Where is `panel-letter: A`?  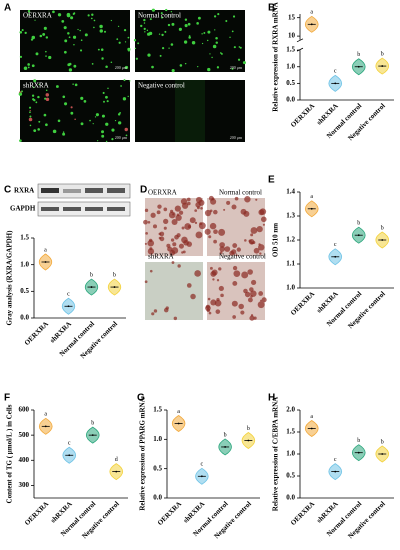
panel-letter: A is located at coordinates (7, 8).